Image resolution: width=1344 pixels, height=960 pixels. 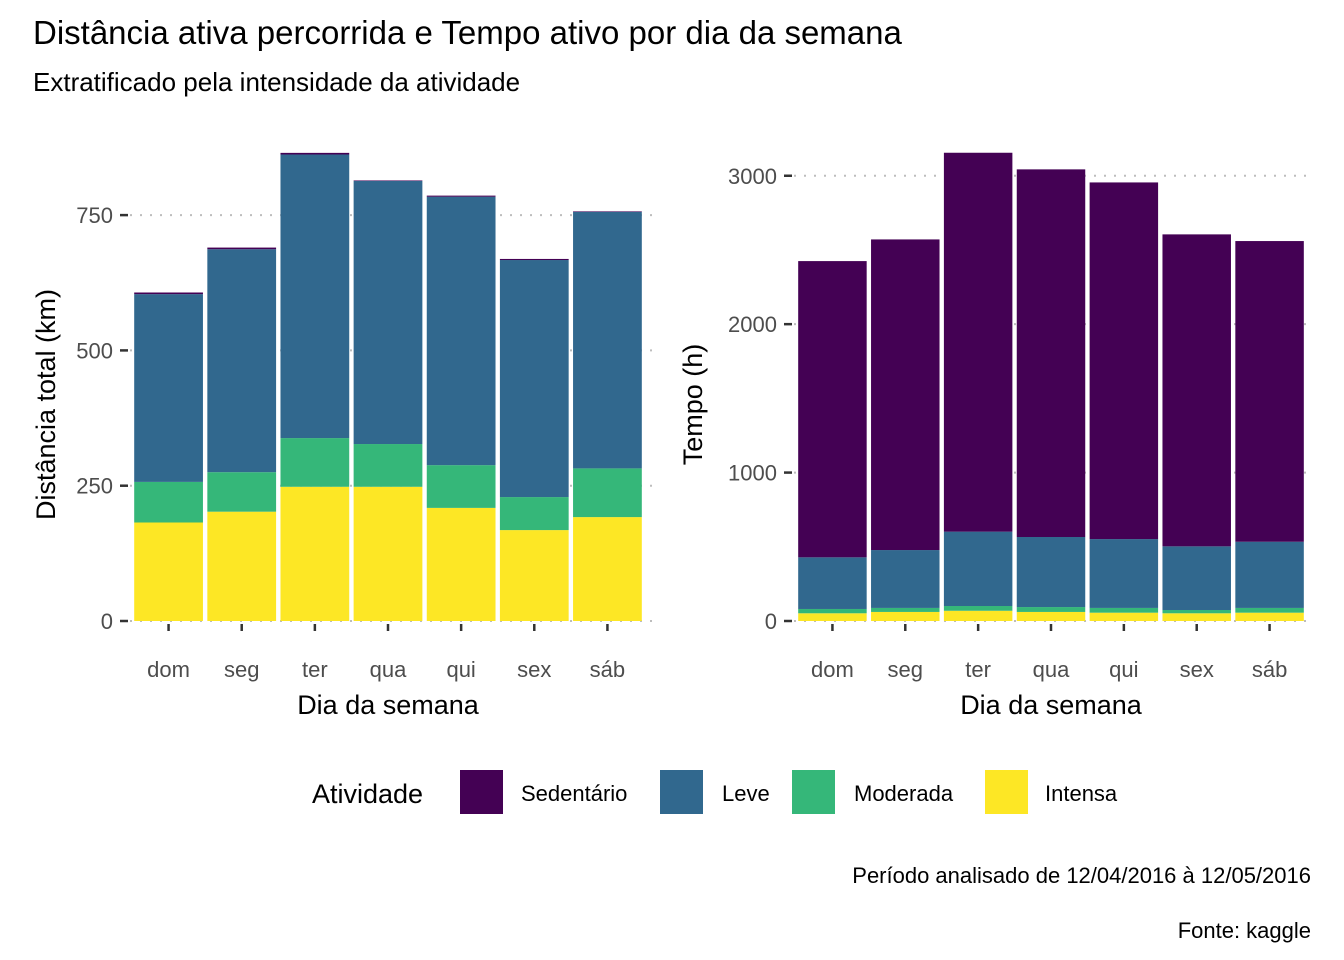 What do you see at coordinates (904, 793) in the screenshot?
I see `legend-label-moderada: Moderada` at bounding box center [904, 793].